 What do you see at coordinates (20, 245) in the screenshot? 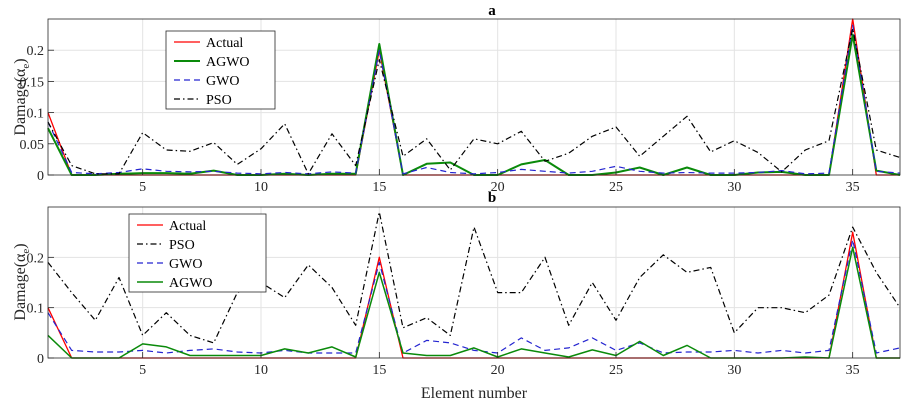
I see `panel-b-ylabel-close: )` at bounding box center [20, 245].